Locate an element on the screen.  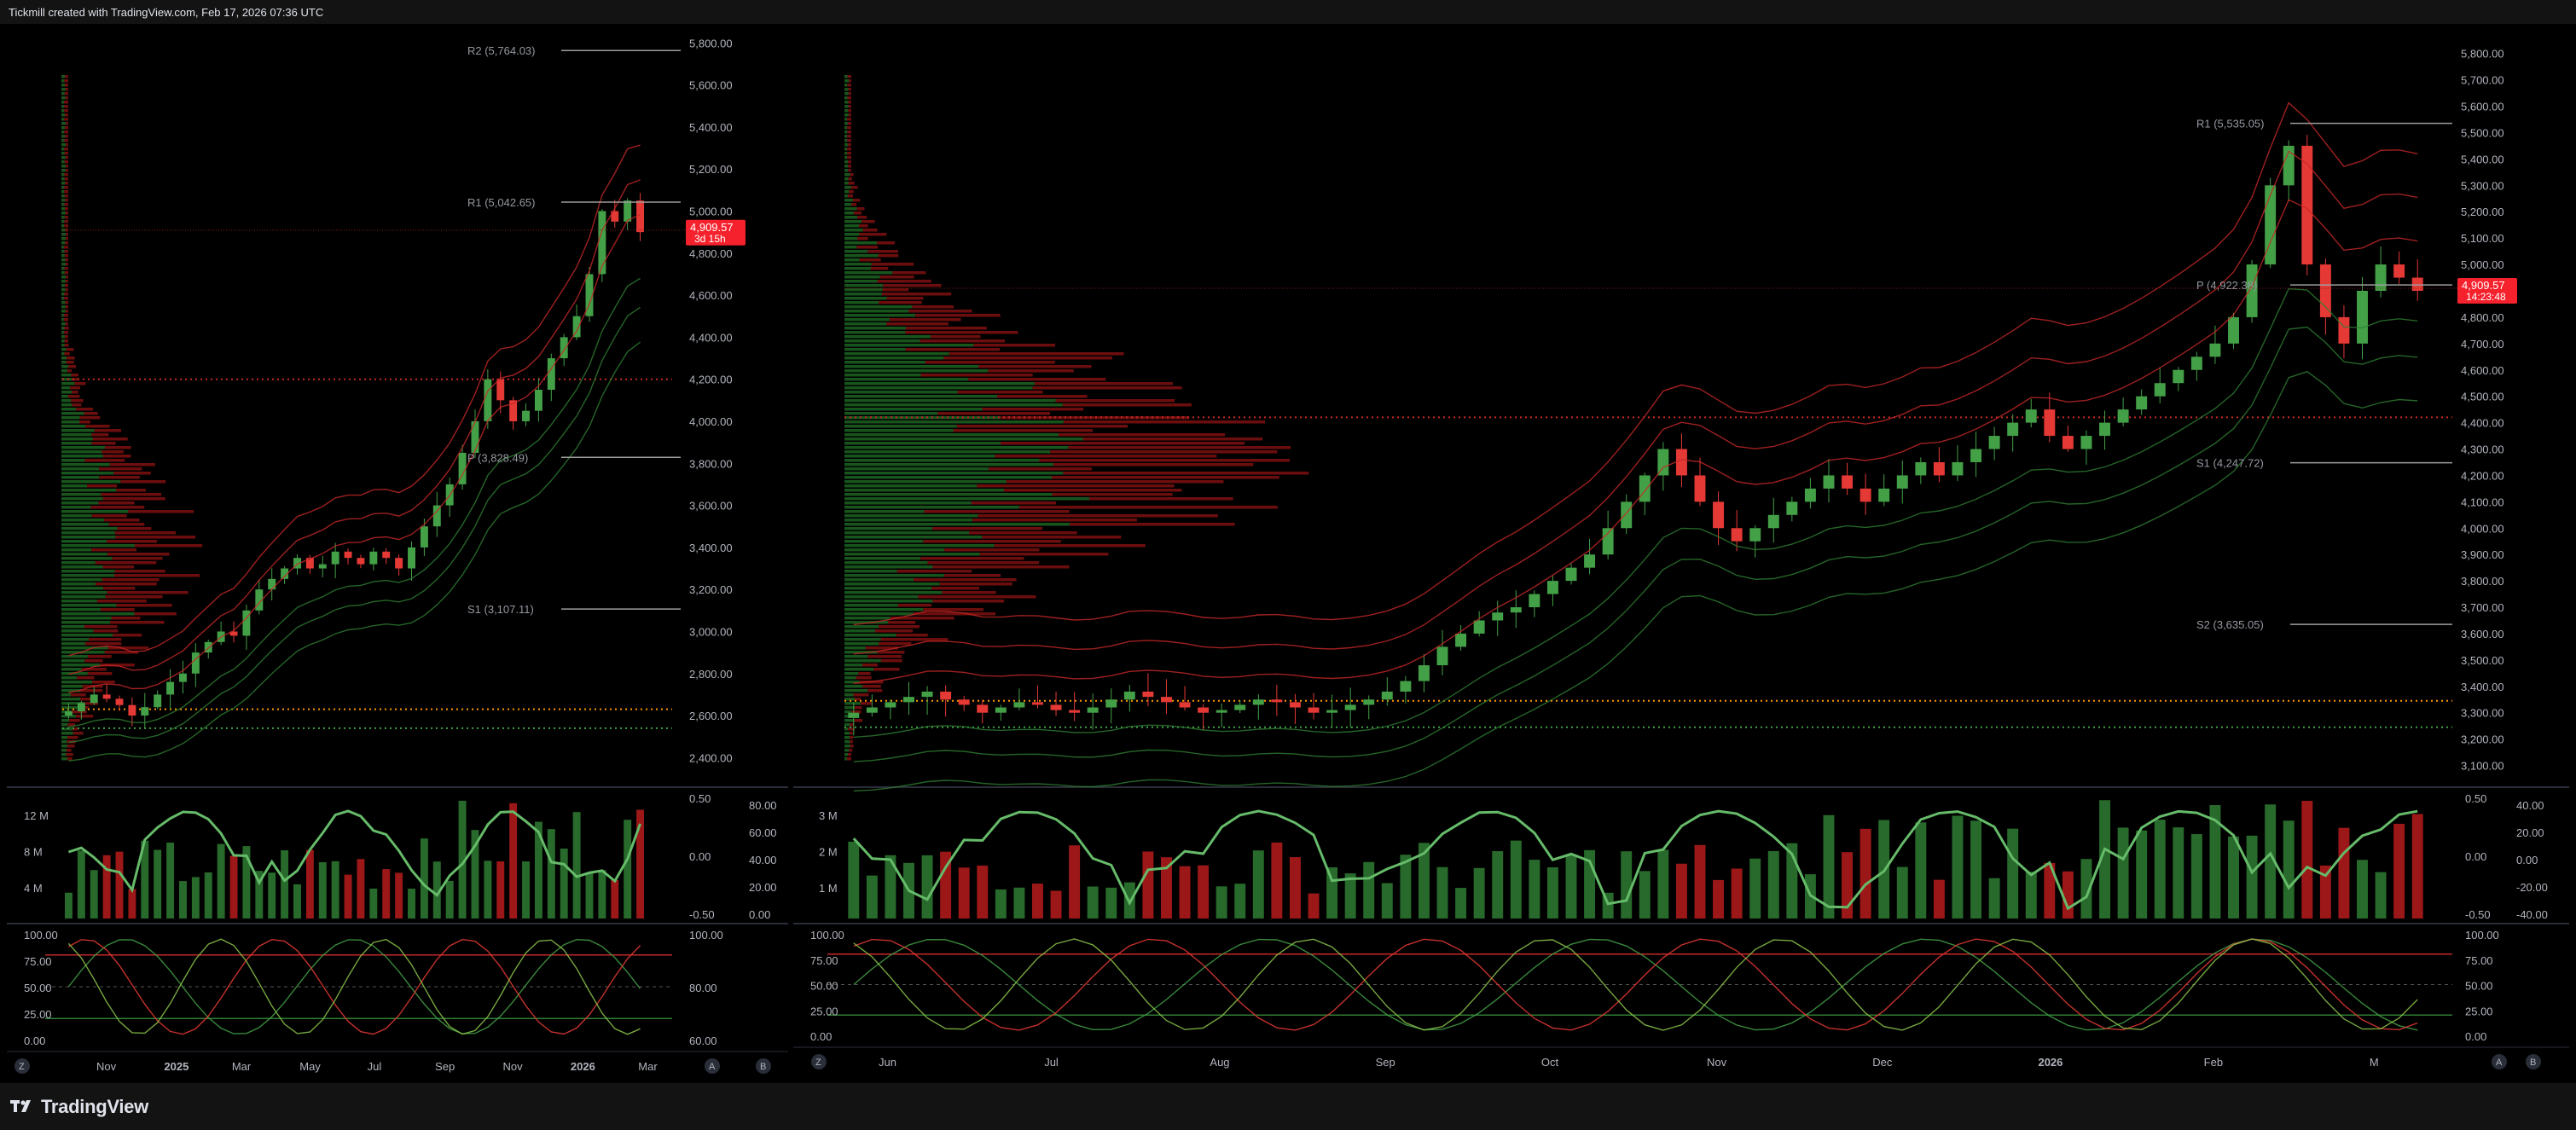
price-axis-label: 5,000.00 is located at coordinates (711, 212).